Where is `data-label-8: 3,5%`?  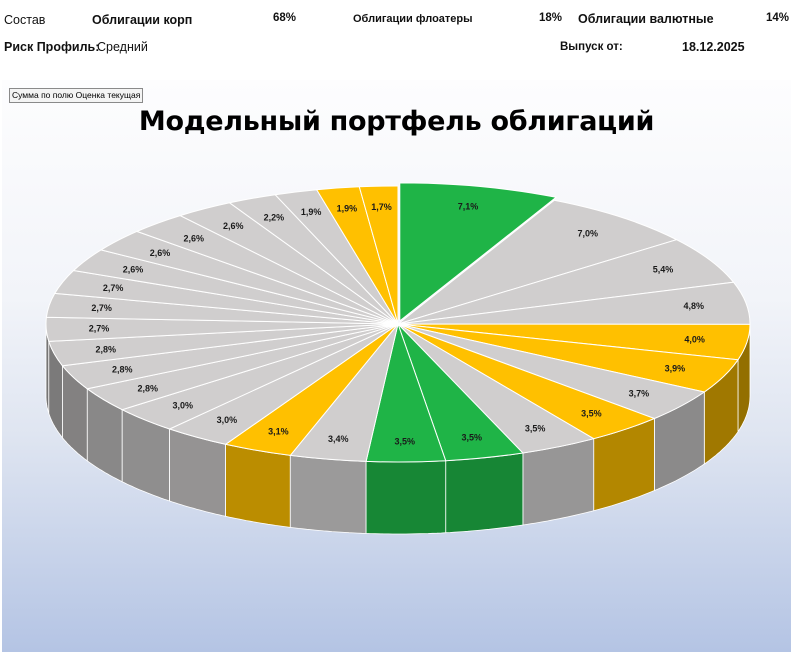 data-label-8: 3,5% is located at coordinates (591, 414).